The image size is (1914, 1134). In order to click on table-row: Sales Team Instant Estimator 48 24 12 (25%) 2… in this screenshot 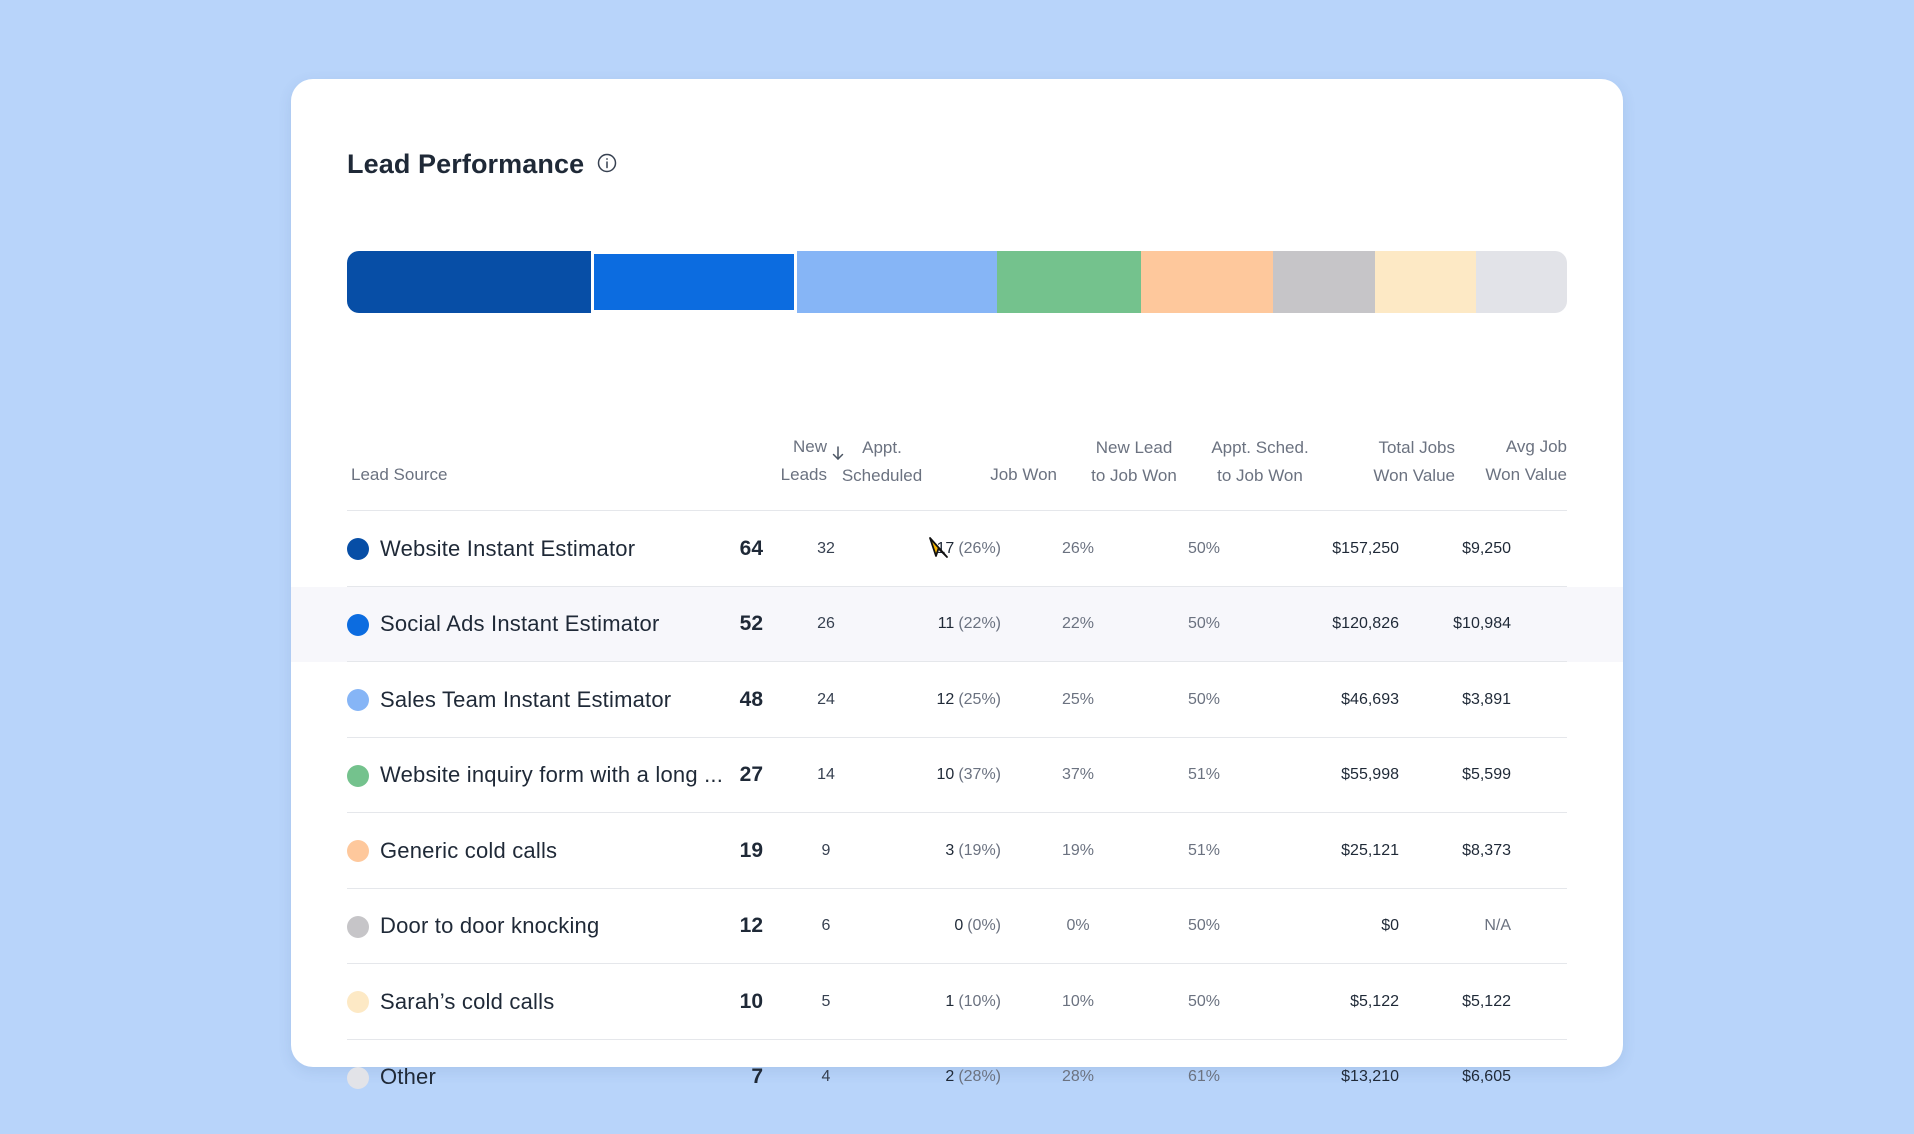, I will do `click(957, 700)`.